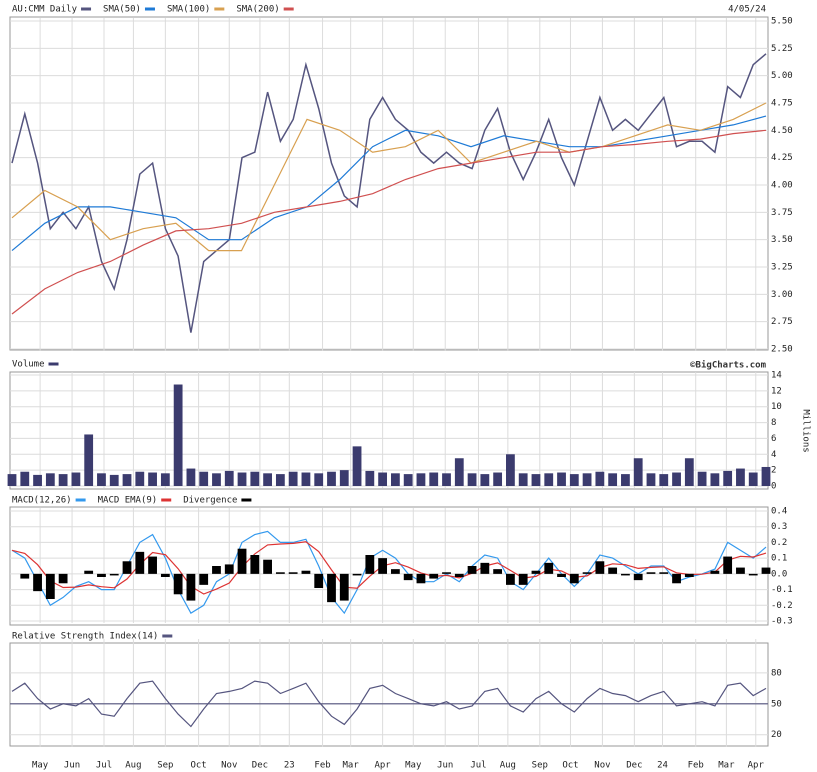  I want to click on y-tick-label: 0, so click(773, 487).